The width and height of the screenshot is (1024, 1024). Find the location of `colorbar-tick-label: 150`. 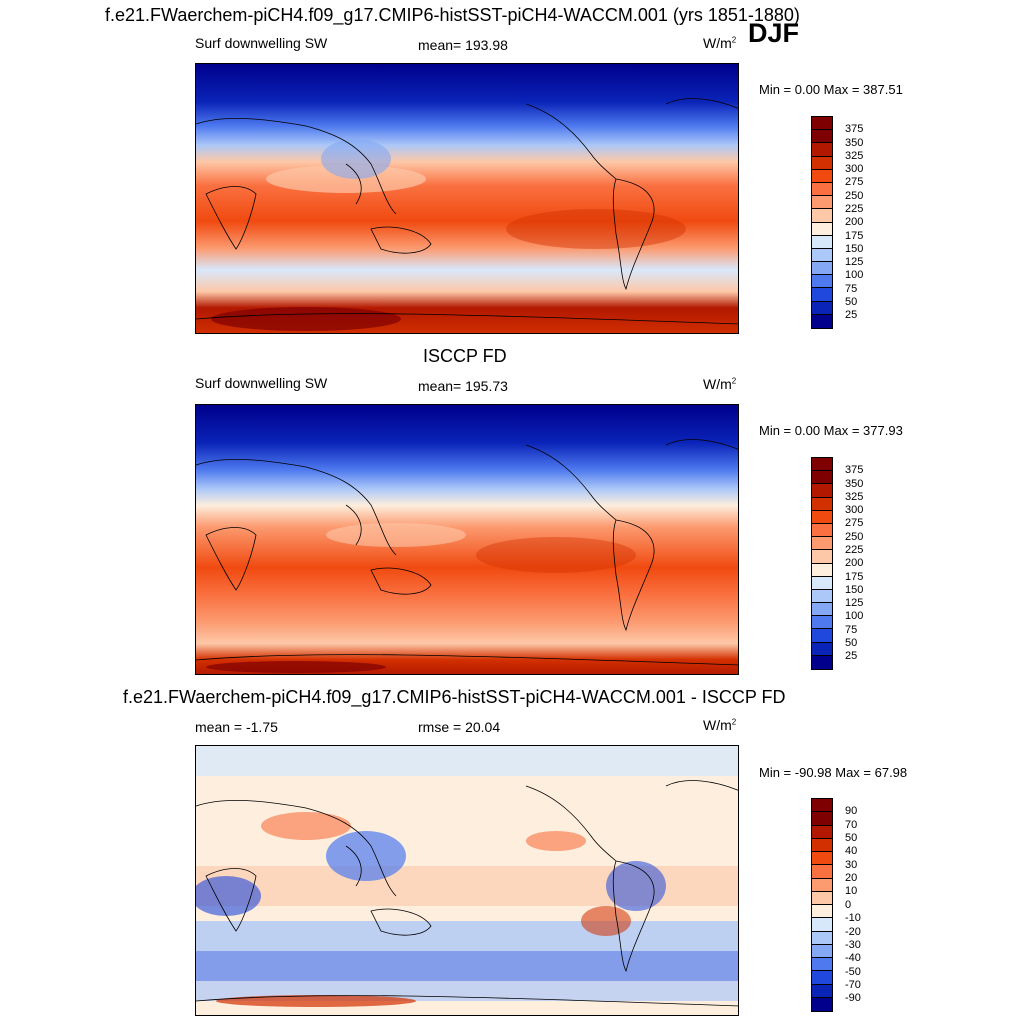

colorbar-tick-label: 150 is located at coordinates (854, 589).